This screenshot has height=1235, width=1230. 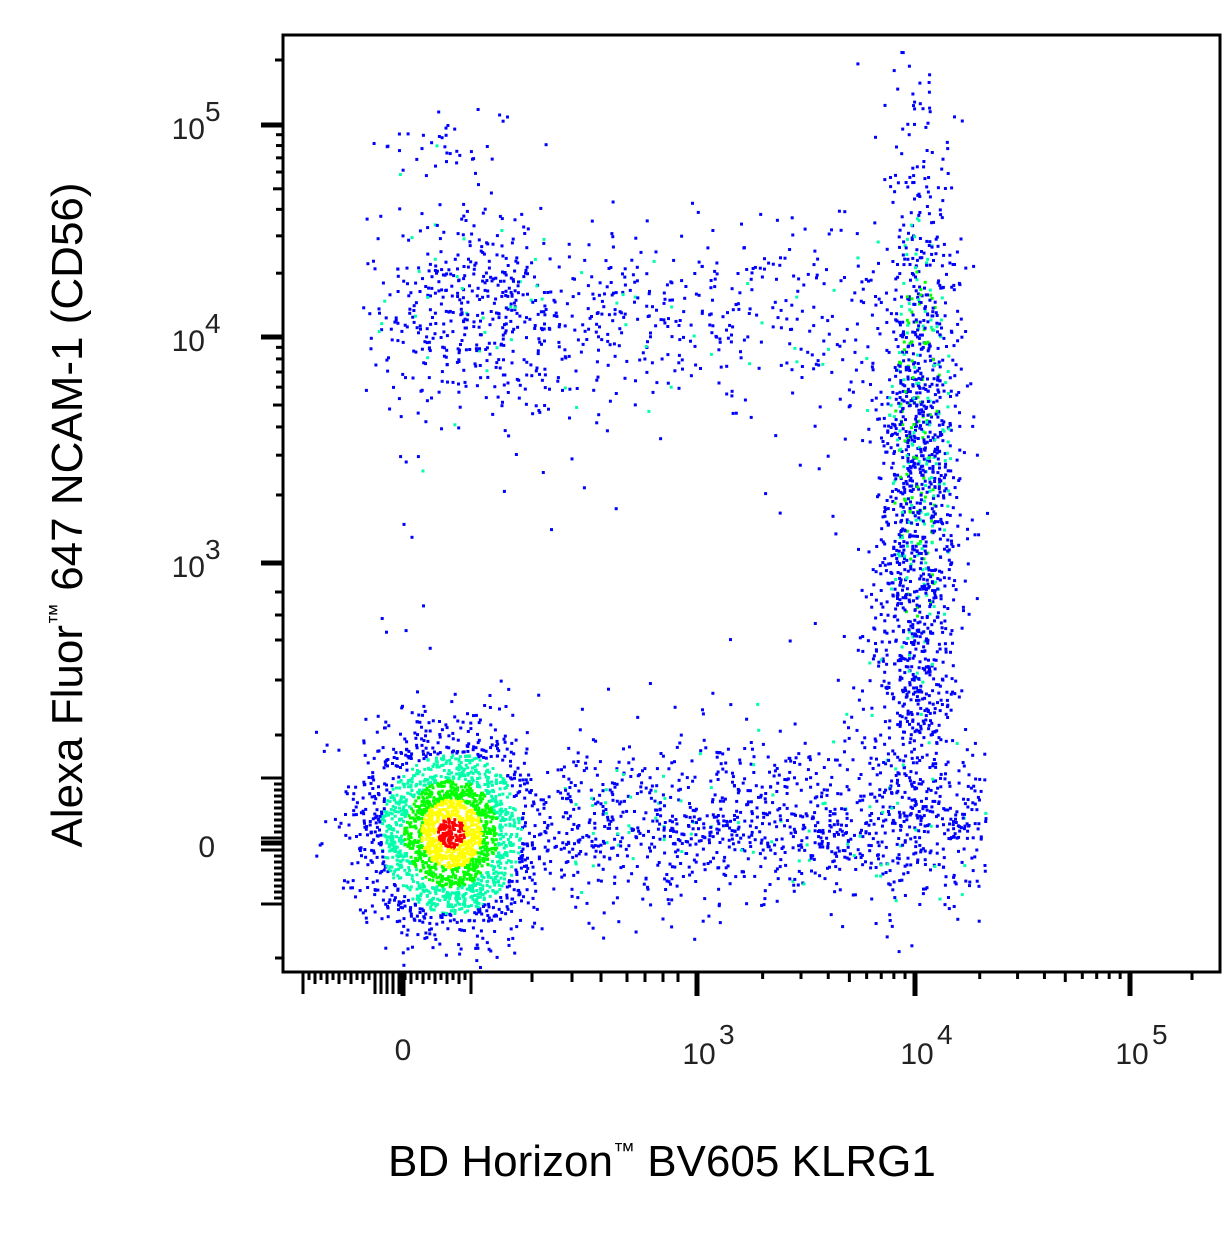 I want to click on x-axis-title-main: BD Horizon, so click(x=500, y=1161).